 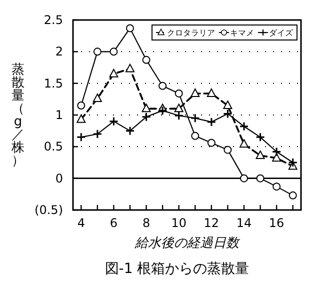 I want to click on text: 図-1 根箱からの蒸散量, so click(x=177, y=269).